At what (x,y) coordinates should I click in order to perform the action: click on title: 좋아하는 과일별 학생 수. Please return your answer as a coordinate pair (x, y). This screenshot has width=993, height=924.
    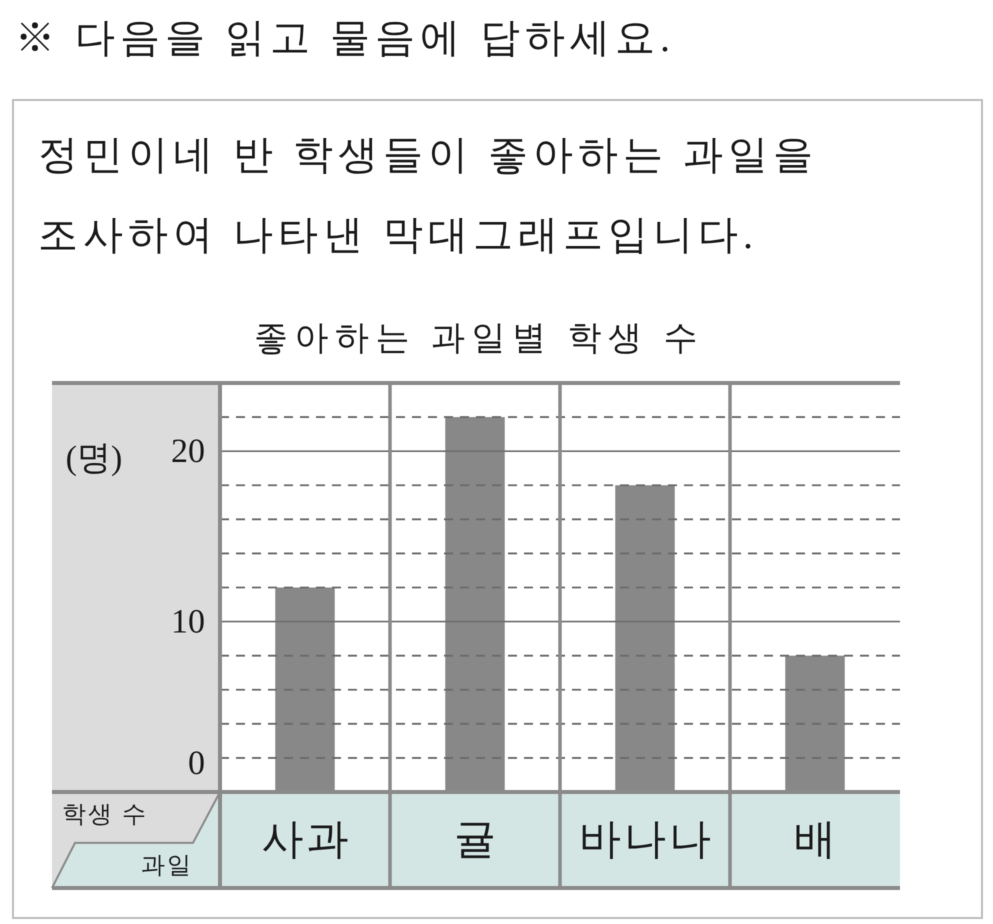
    Looking at the image, I should click on (479, 338).